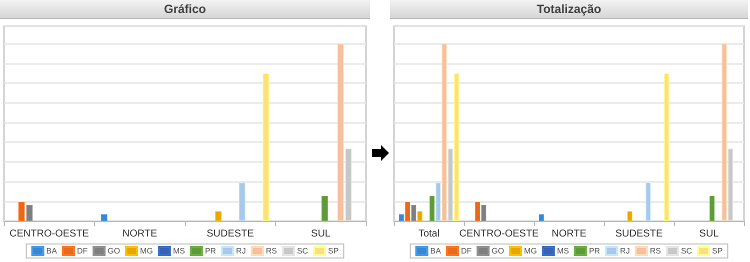 This screenshot has width=750, height=262. What do you see at coordinates (185, 9) in the screenshot?
I see `chart-title: Gráfico` at bounding box center [185, 9].